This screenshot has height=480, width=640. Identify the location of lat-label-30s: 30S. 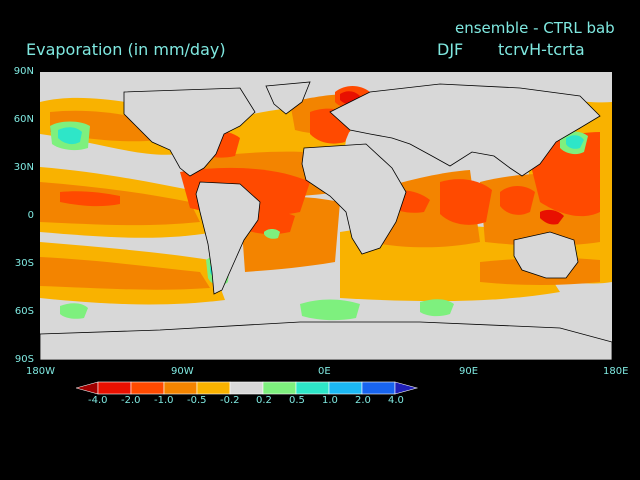
(24, 263).